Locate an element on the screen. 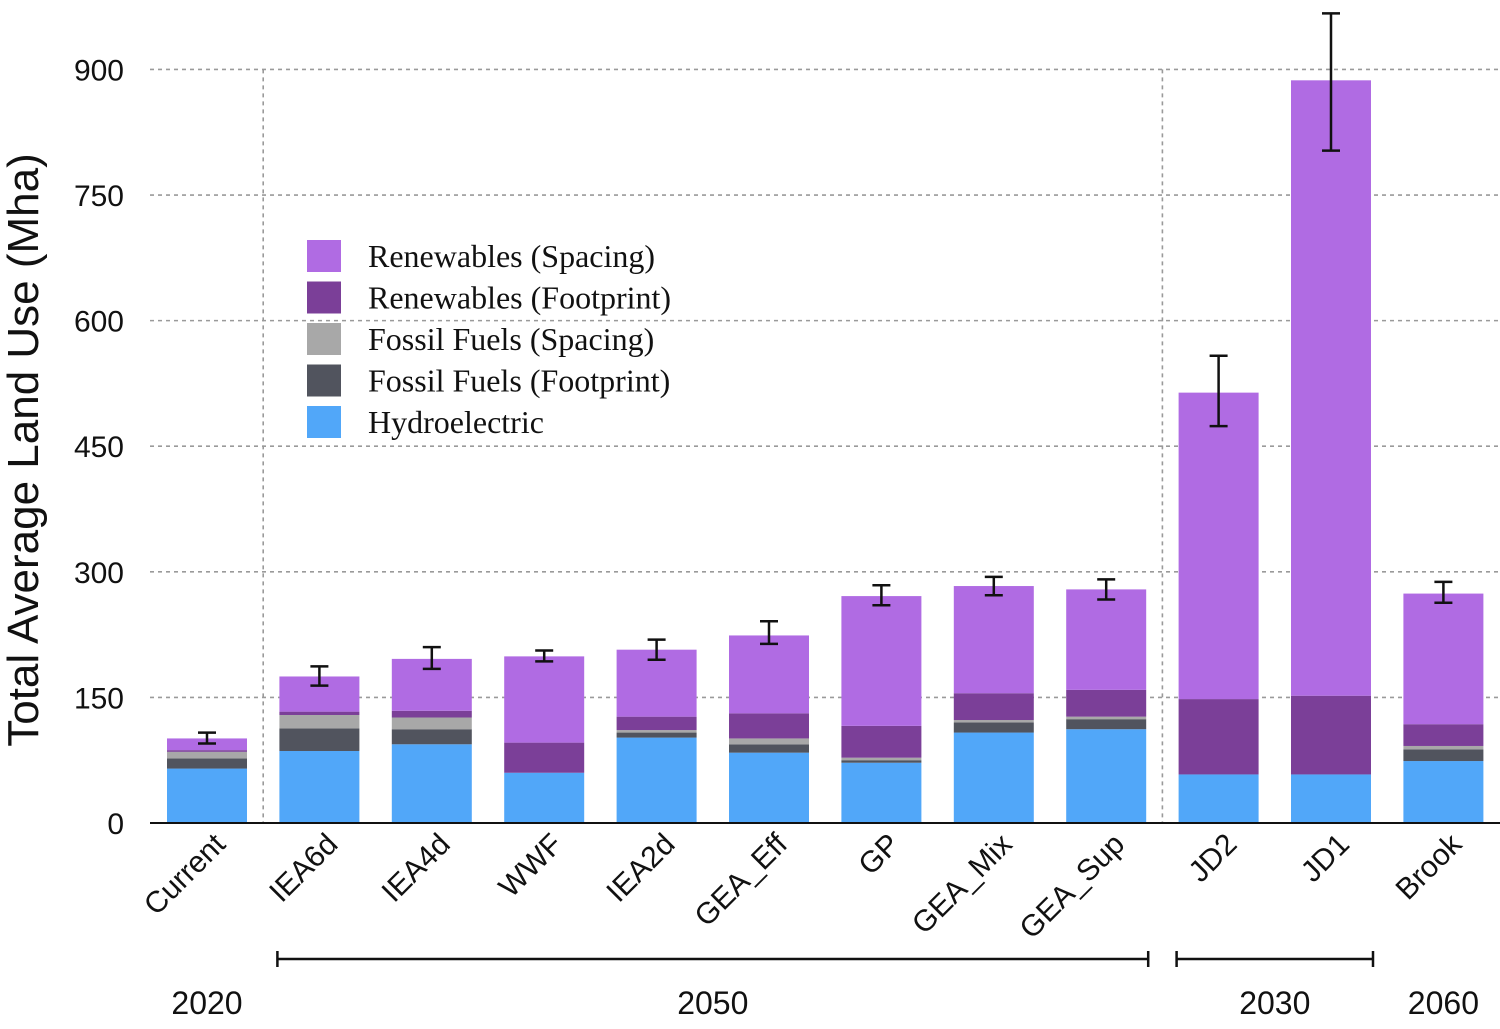  y-tick-label: 300 is located at coordinates (99, 573).